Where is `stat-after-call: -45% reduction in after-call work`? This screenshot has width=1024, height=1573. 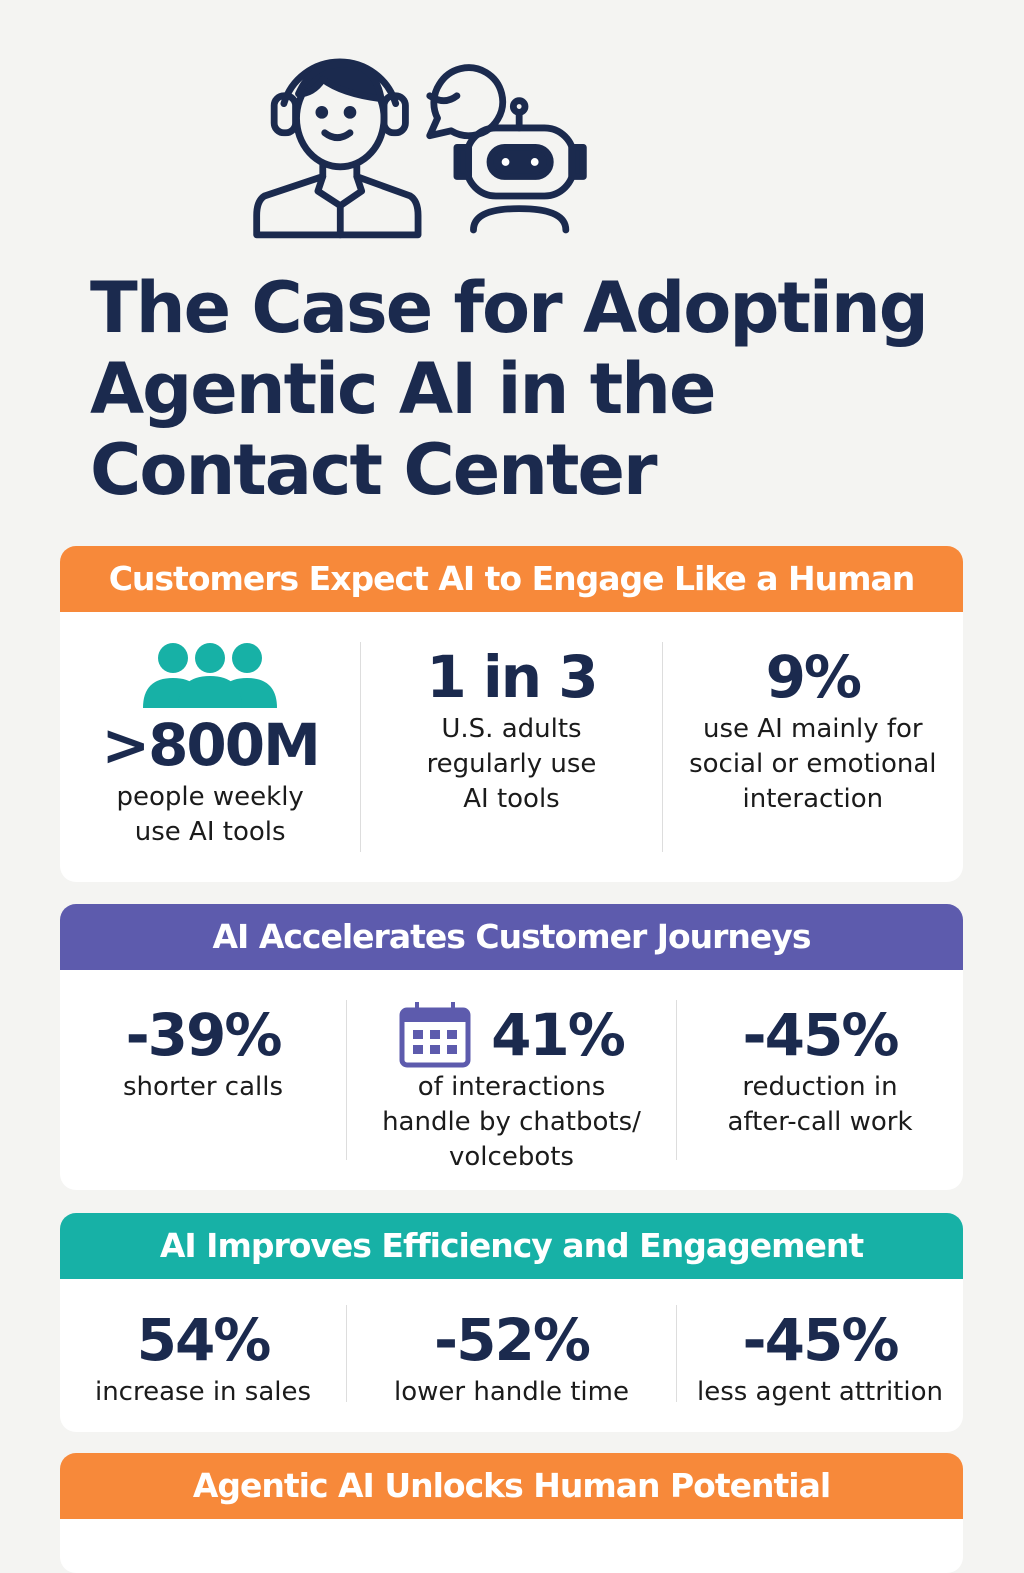 stat-after-call: -45% reduction in after-call work is located at coordinates (820, 1080).